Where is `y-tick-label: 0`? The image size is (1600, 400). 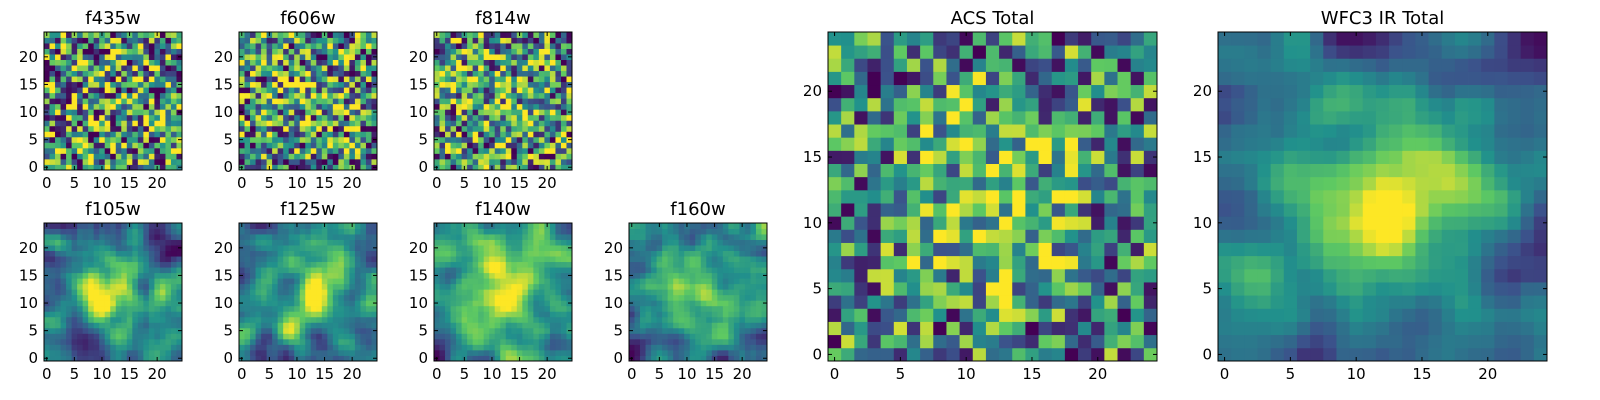
y-tick-label: 0 is located at coordinates (228, 358).